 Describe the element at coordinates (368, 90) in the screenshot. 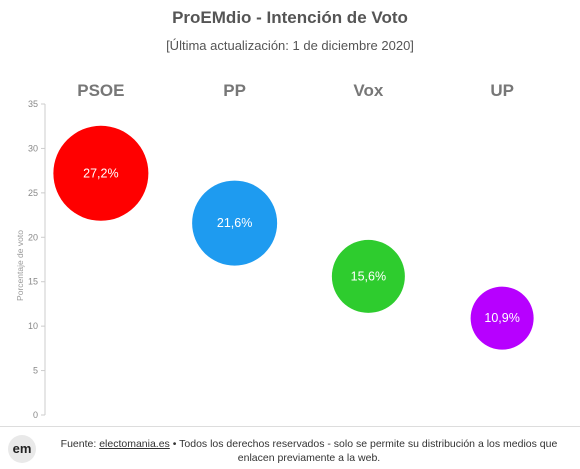

I see `category-label: Vox` at that location.